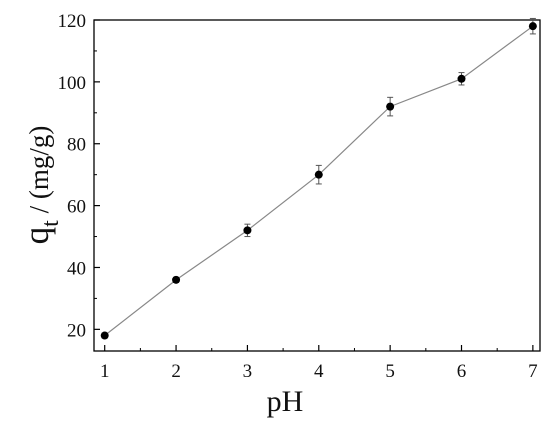 The width and height of the screenshot is (550, 426). Describe the element at coordinates (105, 371) in the screenshot. I see `x-tick-label: 1` at that location.